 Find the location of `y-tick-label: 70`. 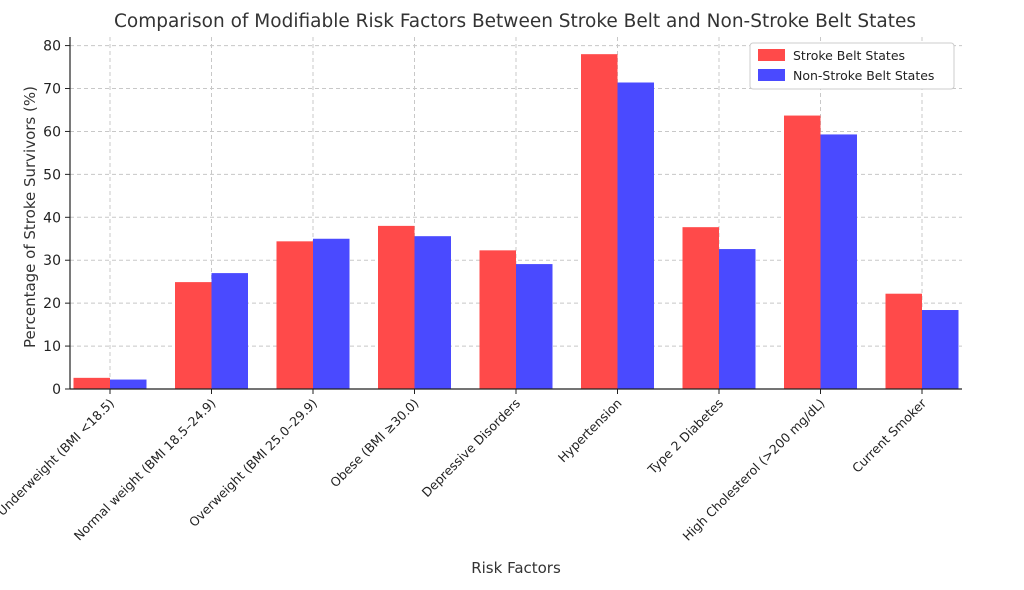

y-tick-label: 70 is located at coordinates (52, 90).